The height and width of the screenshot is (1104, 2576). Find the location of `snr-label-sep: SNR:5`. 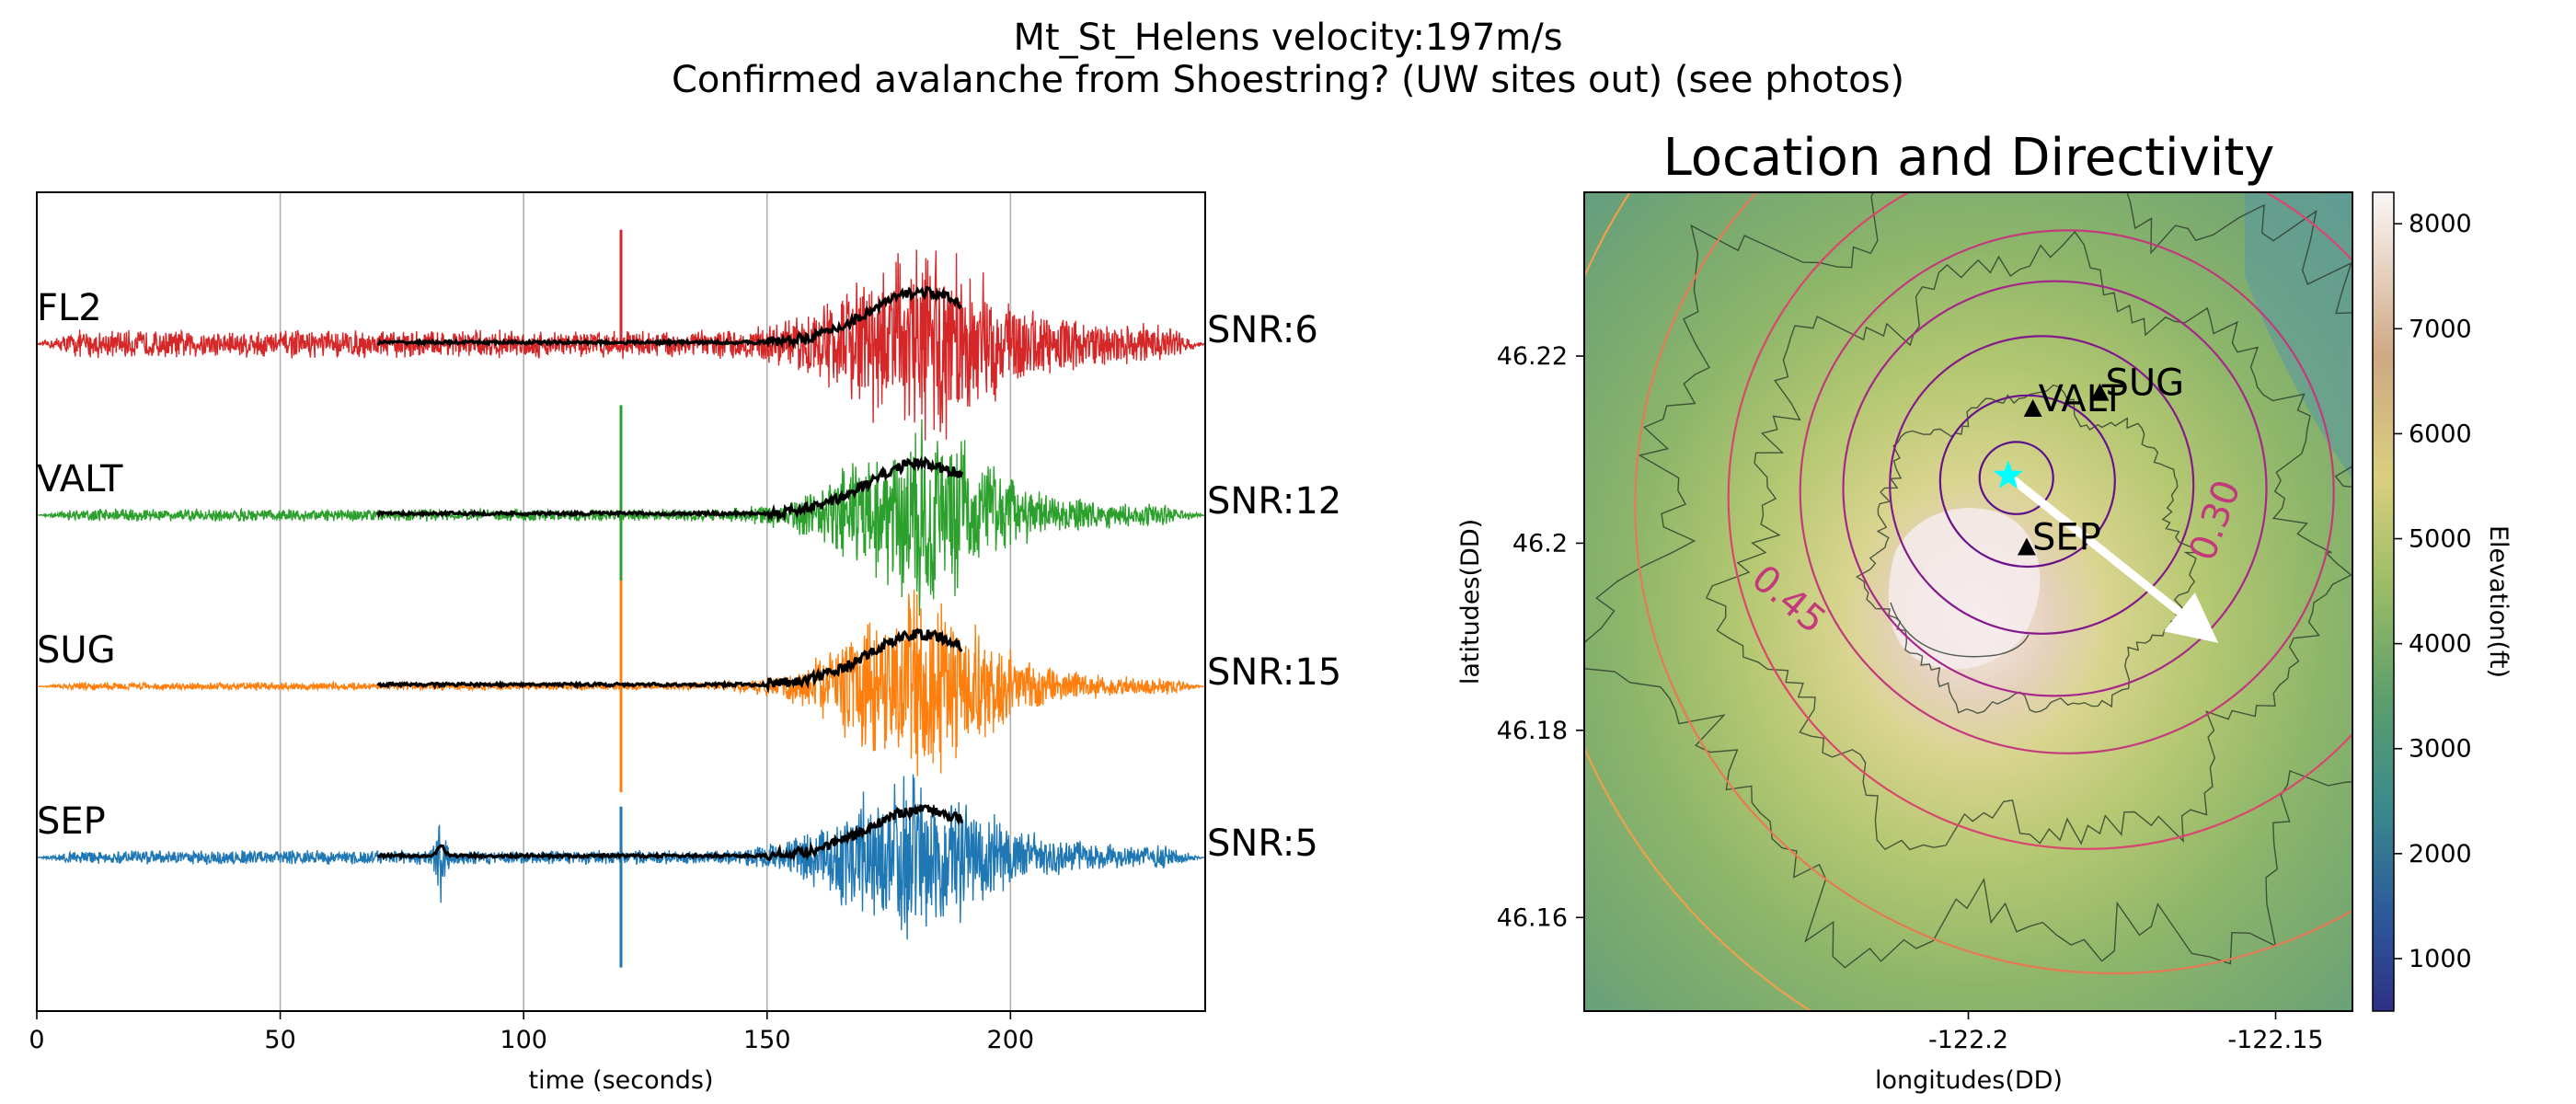

snr-label-sep: SNR:5 is located at coordinates (1262, 843).